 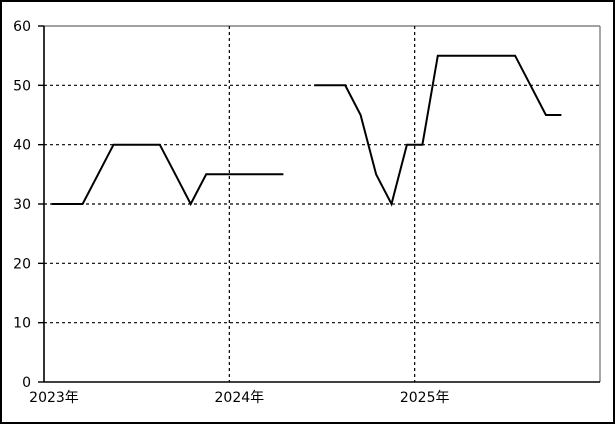 I want to click on x-year-label-2024: 2024年, so click(x=240, y=398).